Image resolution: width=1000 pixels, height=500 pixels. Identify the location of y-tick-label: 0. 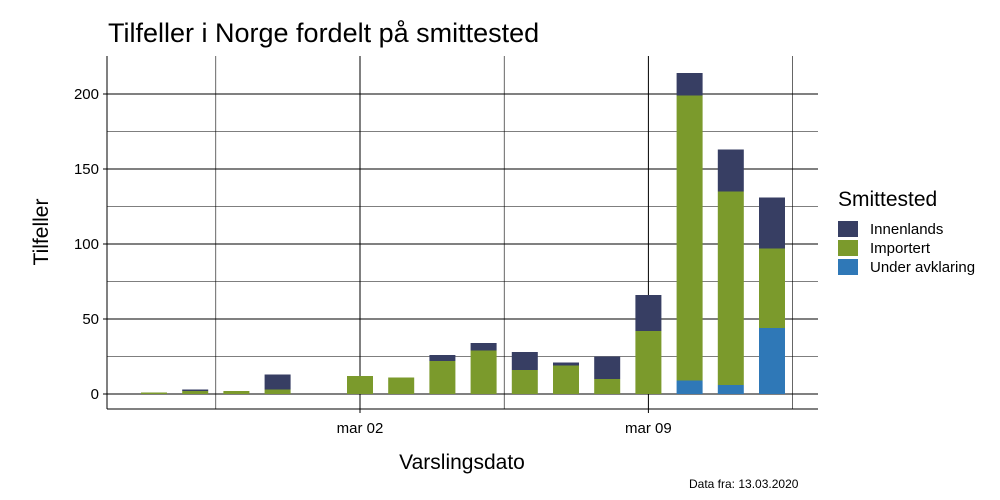
(95, 394).